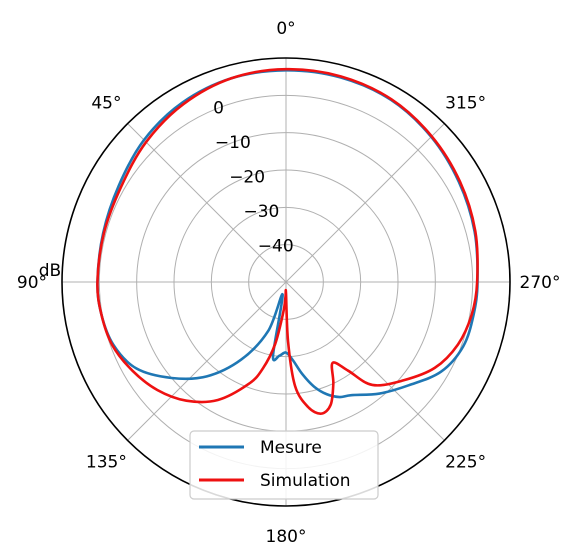 This screenshot has height=546, width=569. I want to click on r-tick-label: −40, so click(276, 247).